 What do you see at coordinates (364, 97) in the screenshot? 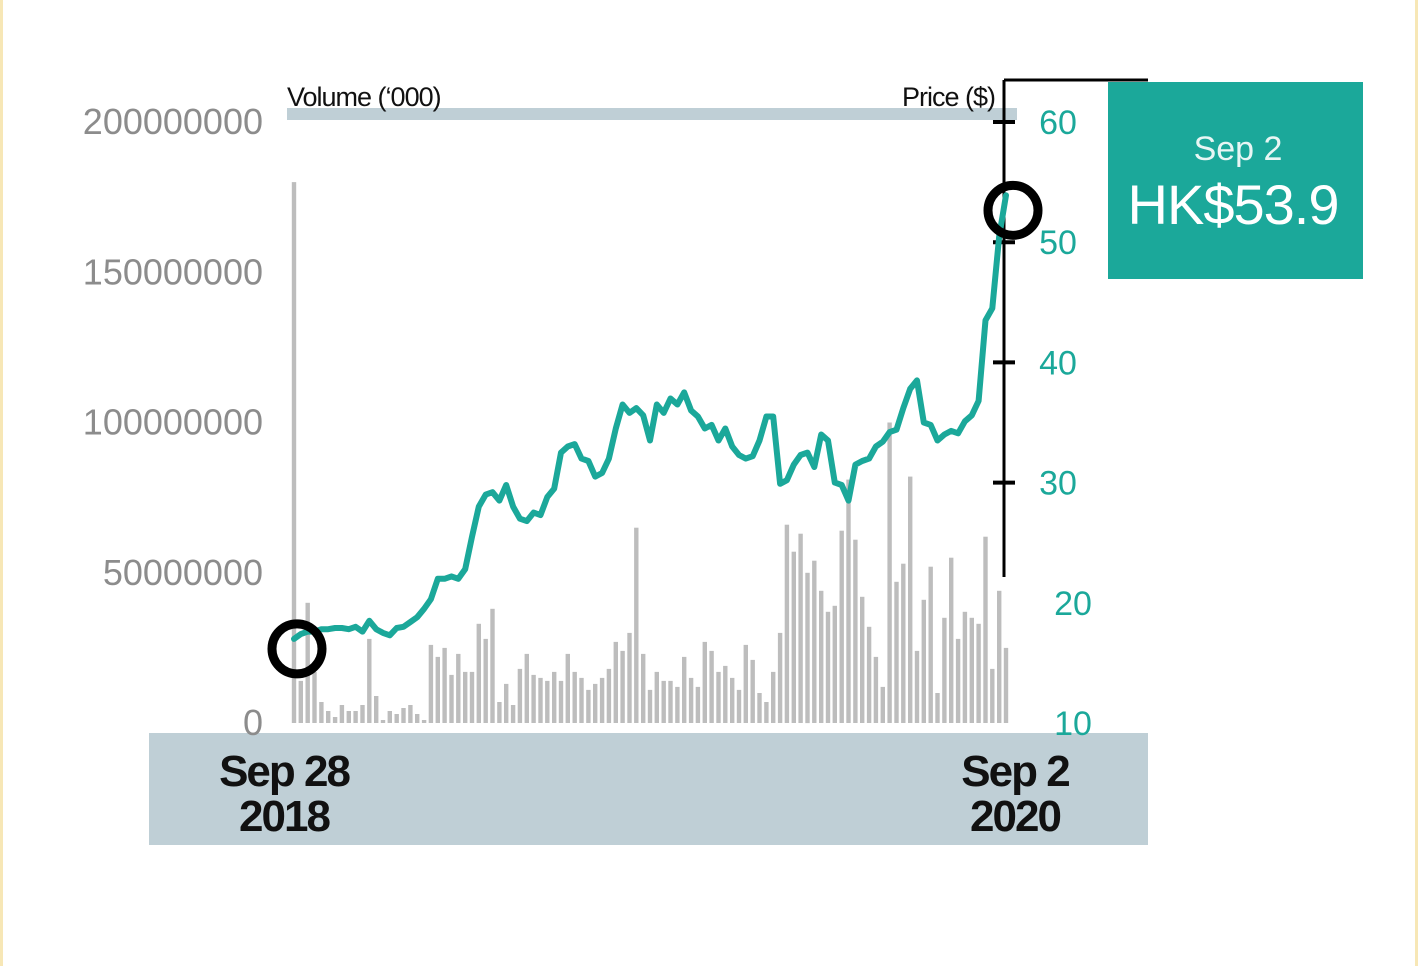
I see `volume-axis-label: Volume (‘000)` at bounding box center [364, 97].